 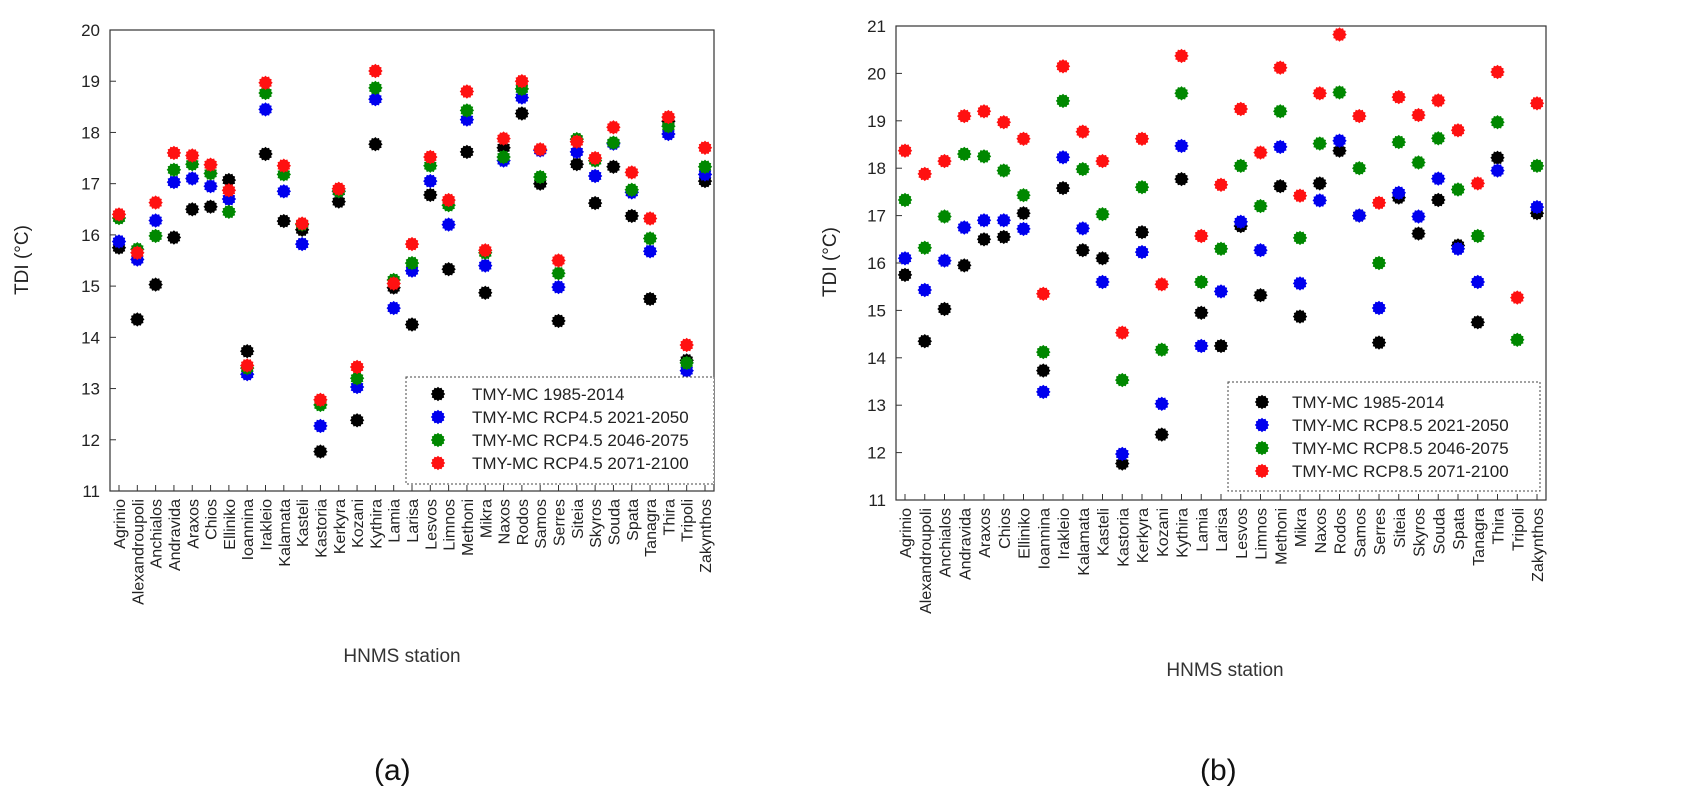 I want to click on x-tick-label: Ioannina, so click(x=248, y=529).